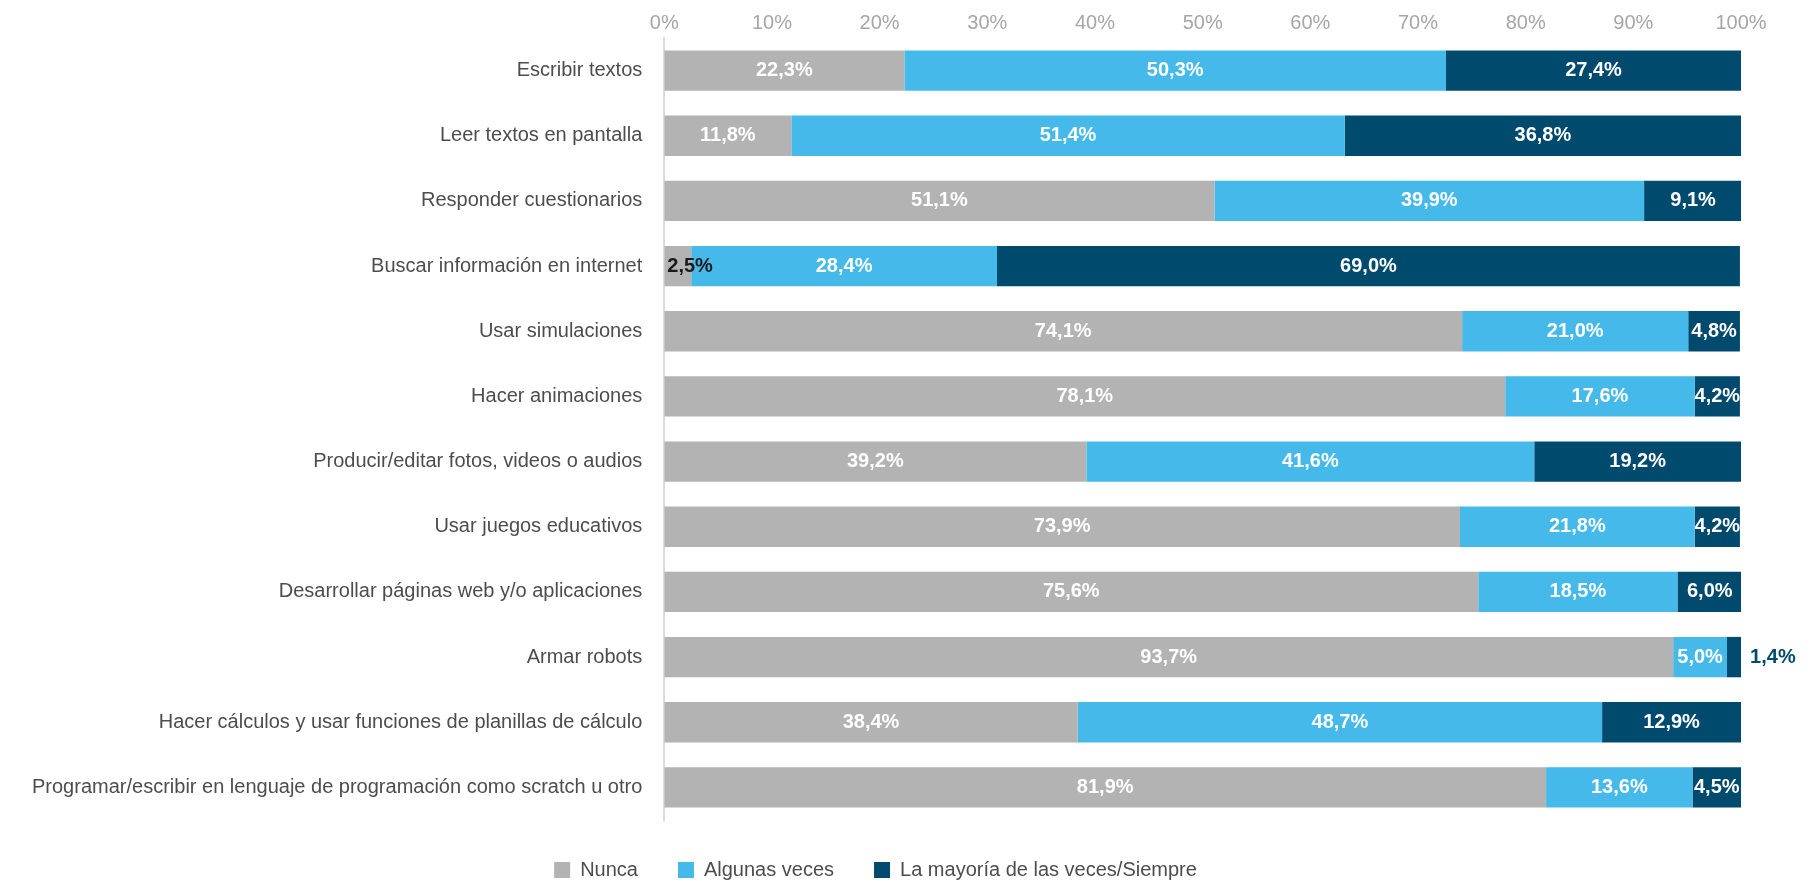 The width and height of the screenshot is (1811, 896). Describe the element at coordinates (1048, 868) in the screenshot. I see `legend-label: La mayoría de las veces/Siempre` at that location.